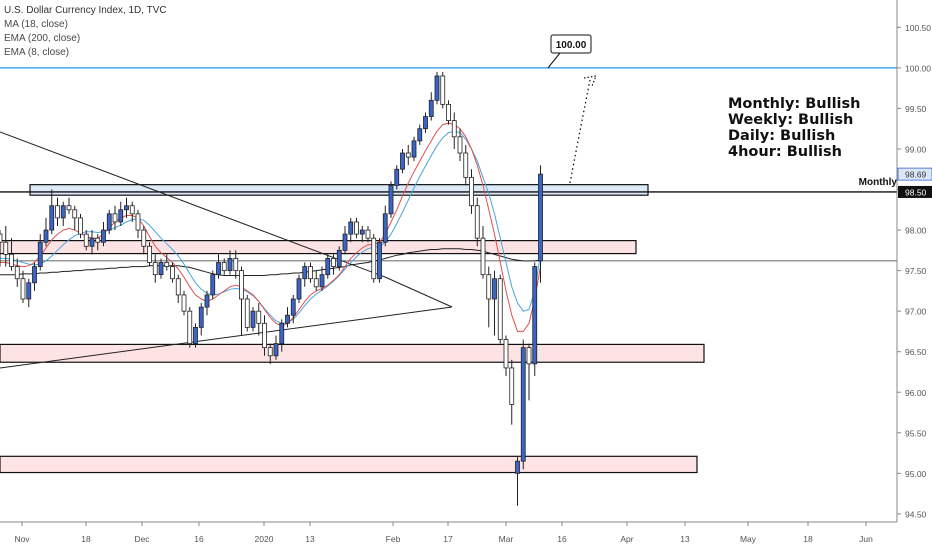 This screenshot has width=932, height=550. I want to click on indicator-ema200: EMA (200, close), so click(42, 38).